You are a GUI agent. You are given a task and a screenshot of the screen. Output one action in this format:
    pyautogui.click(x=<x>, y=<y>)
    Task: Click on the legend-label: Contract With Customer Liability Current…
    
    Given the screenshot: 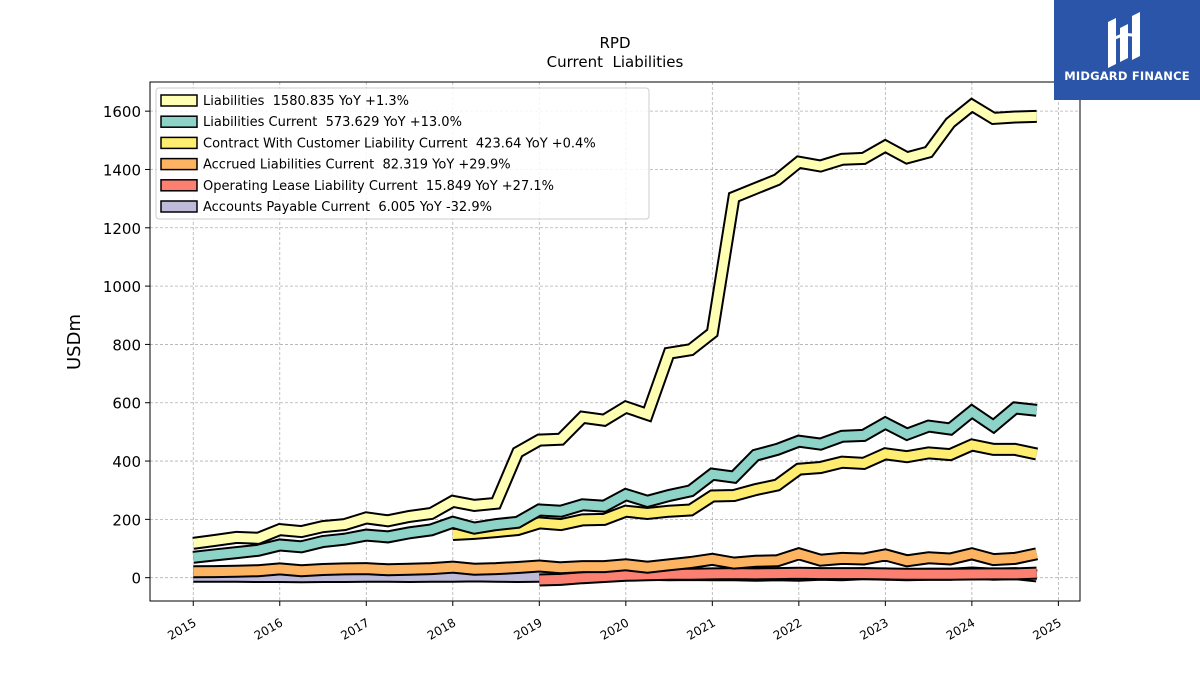 What is the action you would take?
    pyautogui.click(x=399, y=143)
    